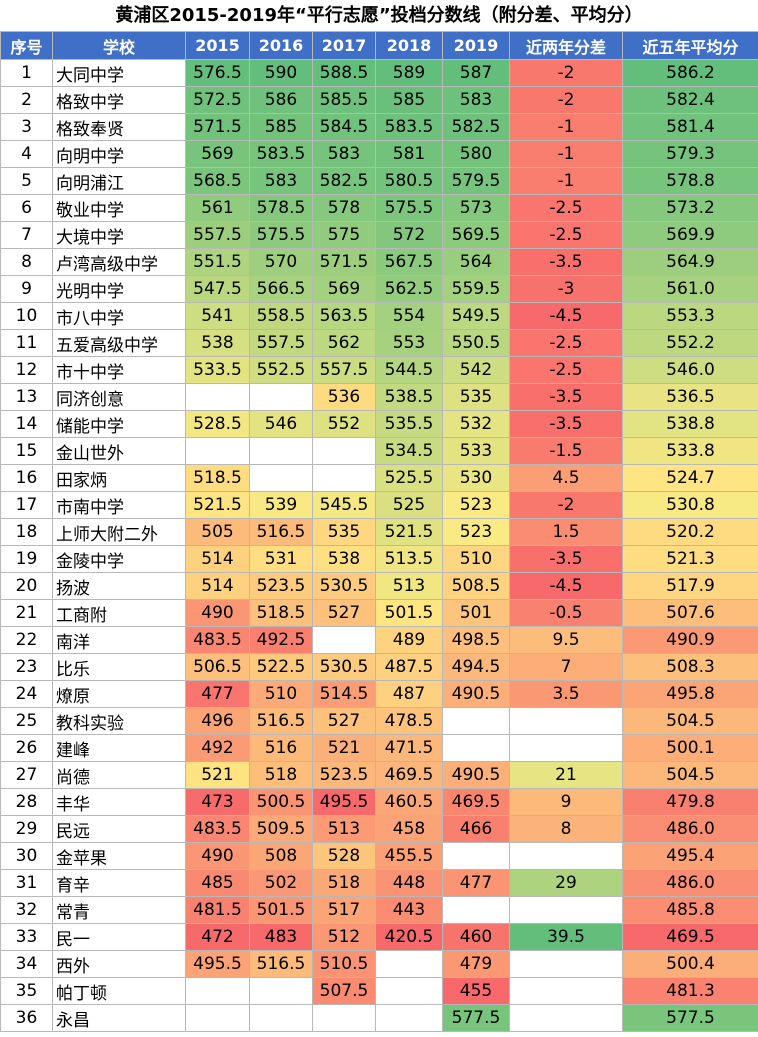  Describe the element at coordinates (566, 829) in the screenshot. I see `cell-diff: 8` at that location.